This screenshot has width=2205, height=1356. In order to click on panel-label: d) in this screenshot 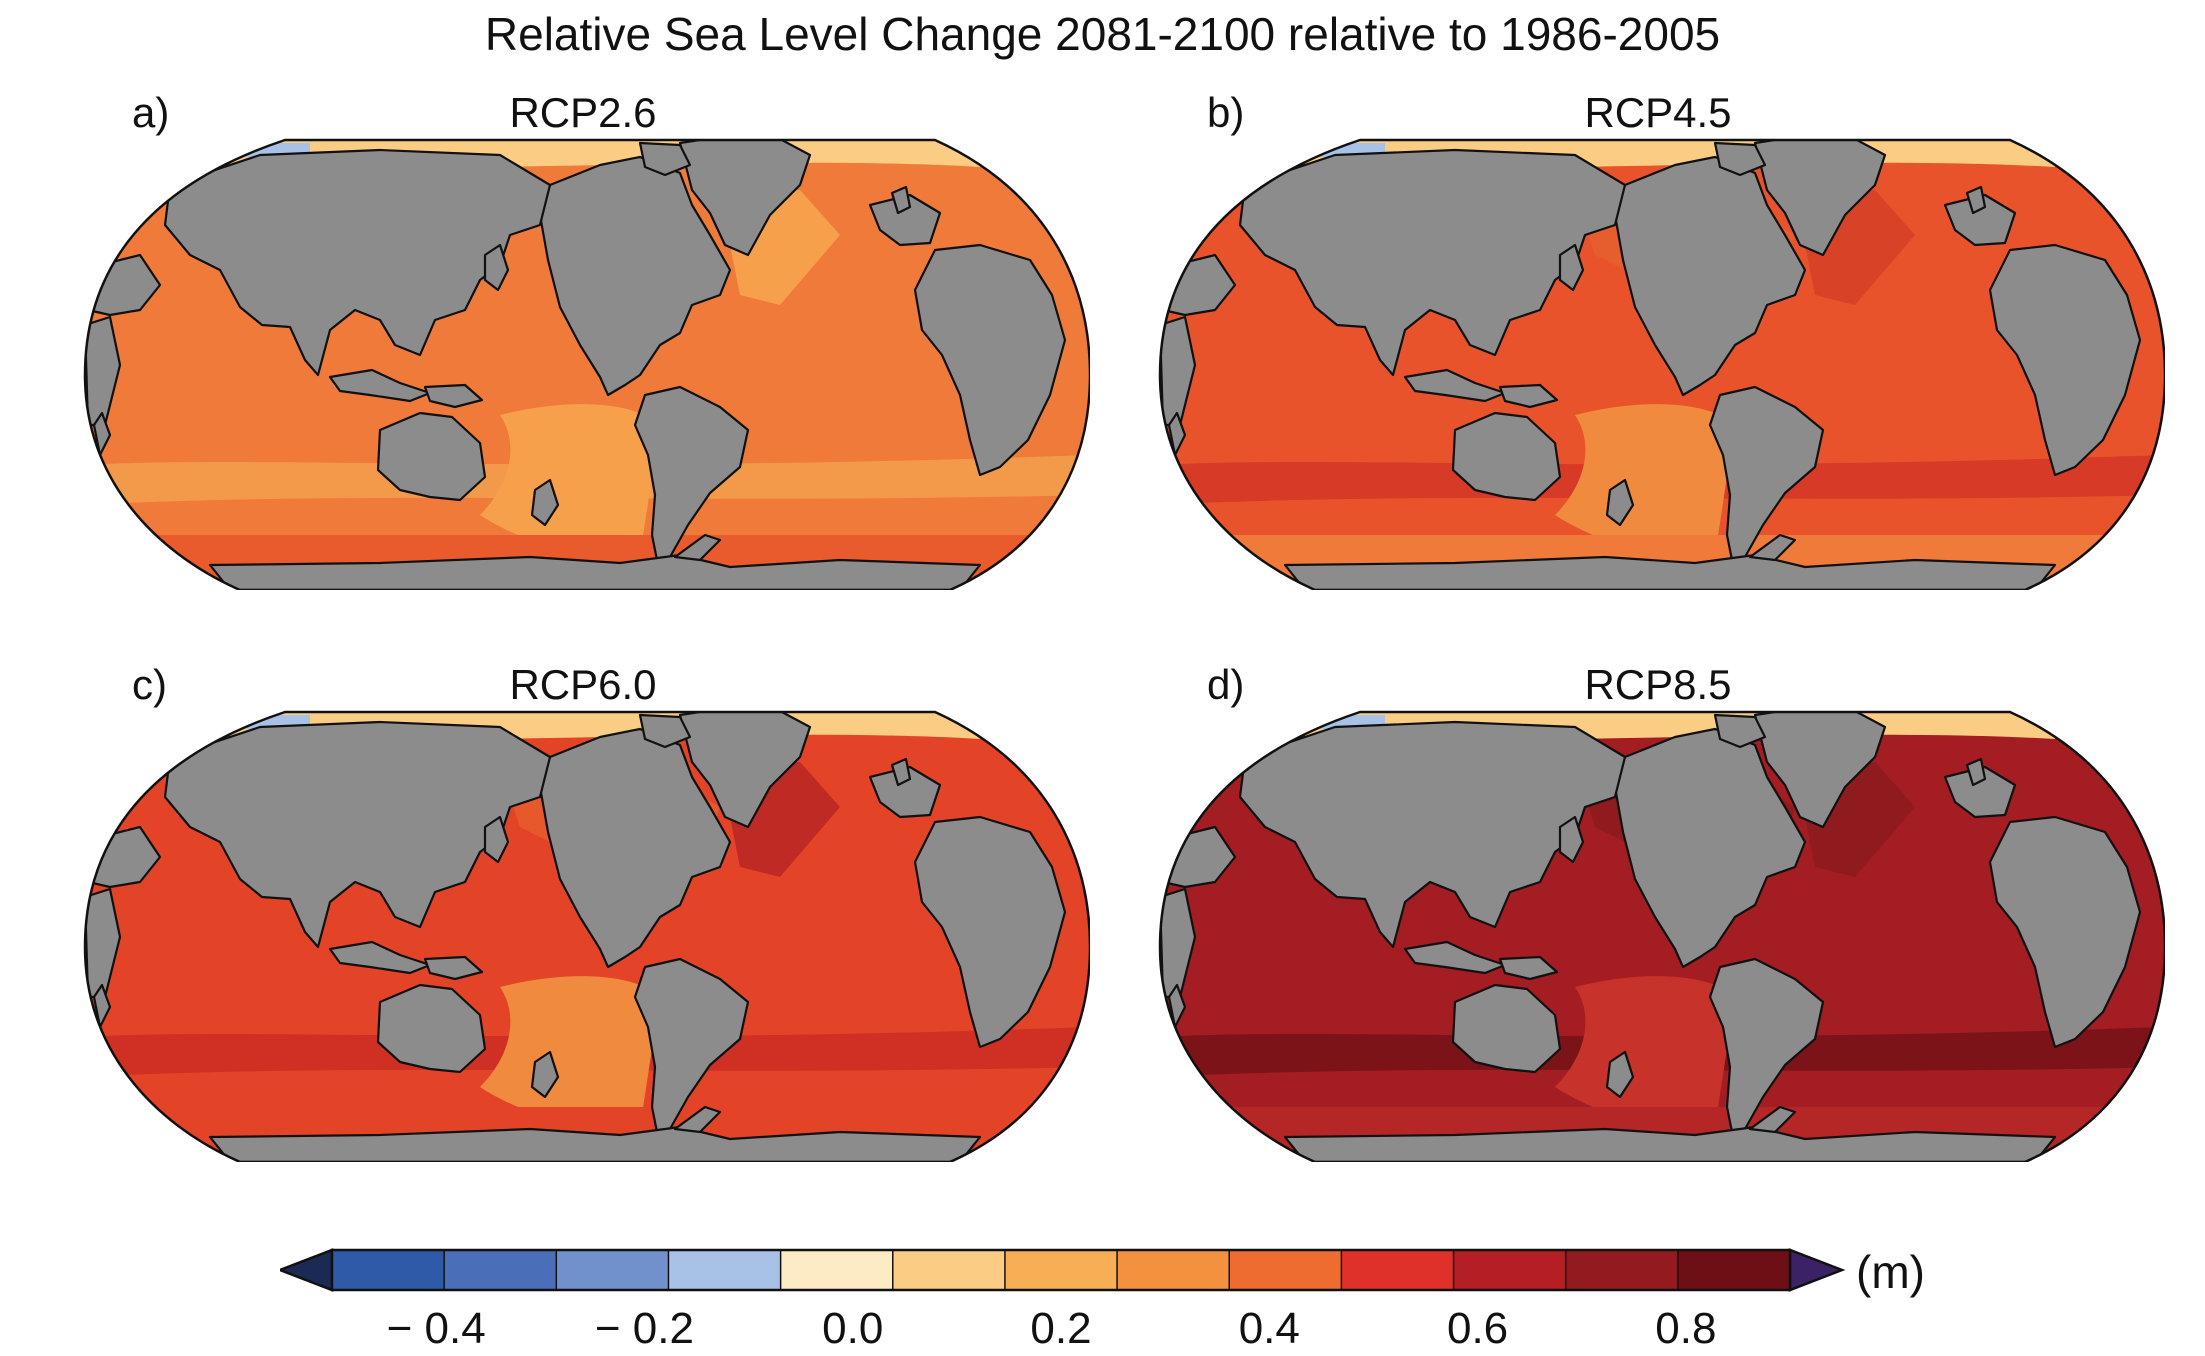, I will do `click(1226, 684)`.